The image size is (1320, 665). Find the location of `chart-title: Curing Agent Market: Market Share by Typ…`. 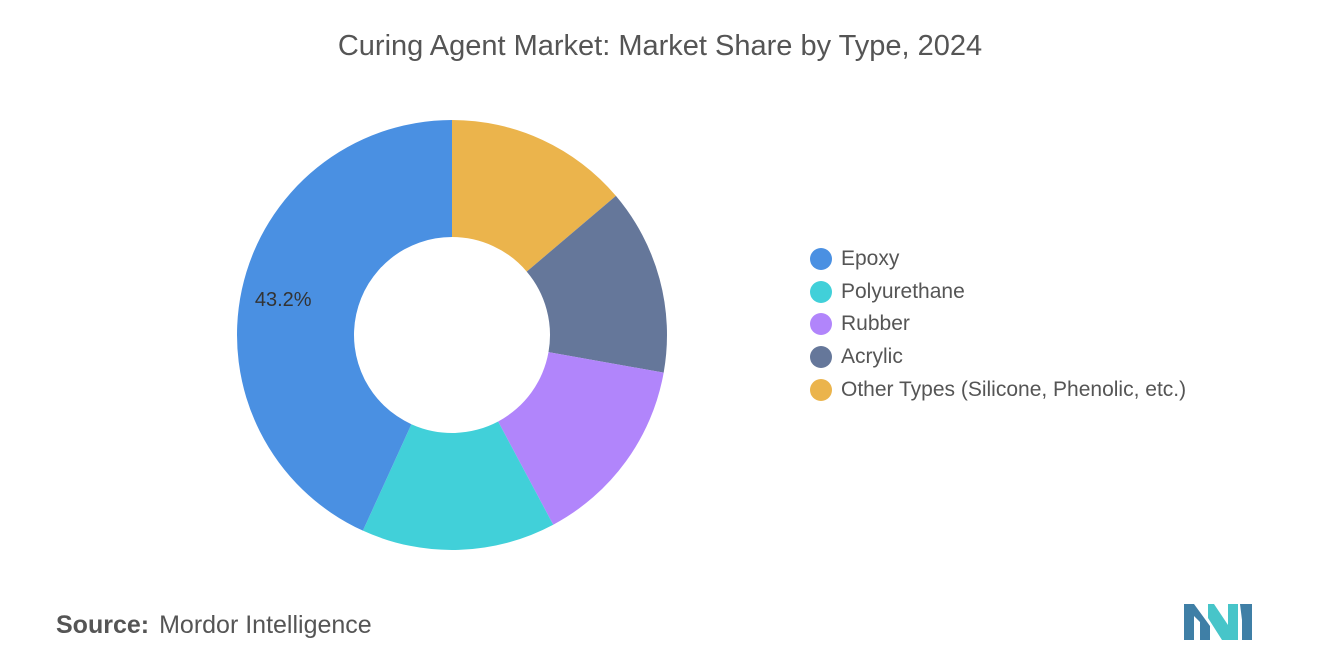

chart-title: Curing Agent Market: Market Share by Typ… is located at coordinates (660, 46).